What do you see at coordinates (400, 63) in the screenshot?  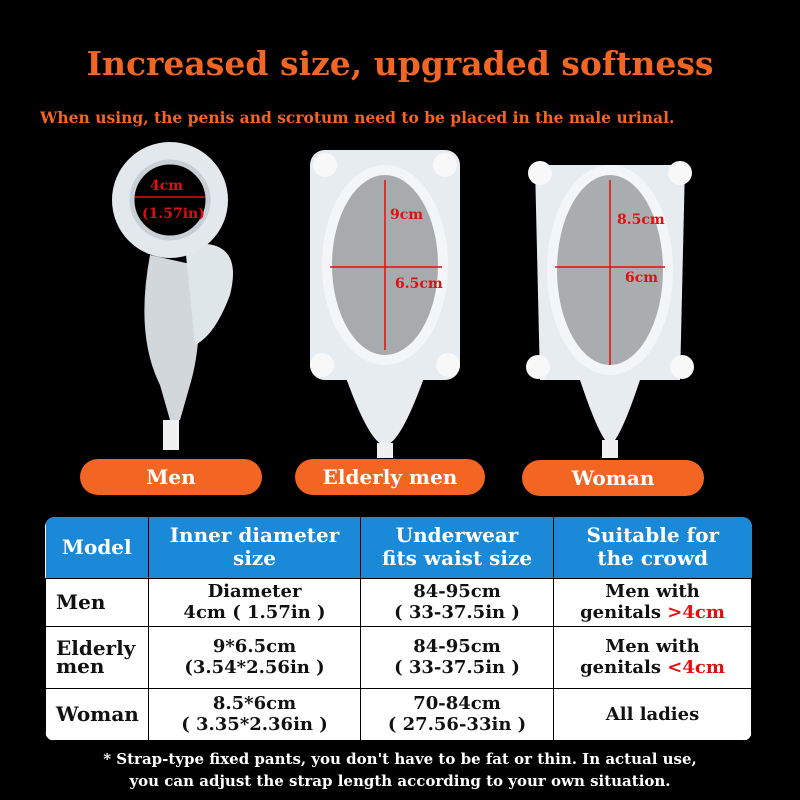 I see `headline: Increased size, upgraded softness` at bounding box center [400, 63].